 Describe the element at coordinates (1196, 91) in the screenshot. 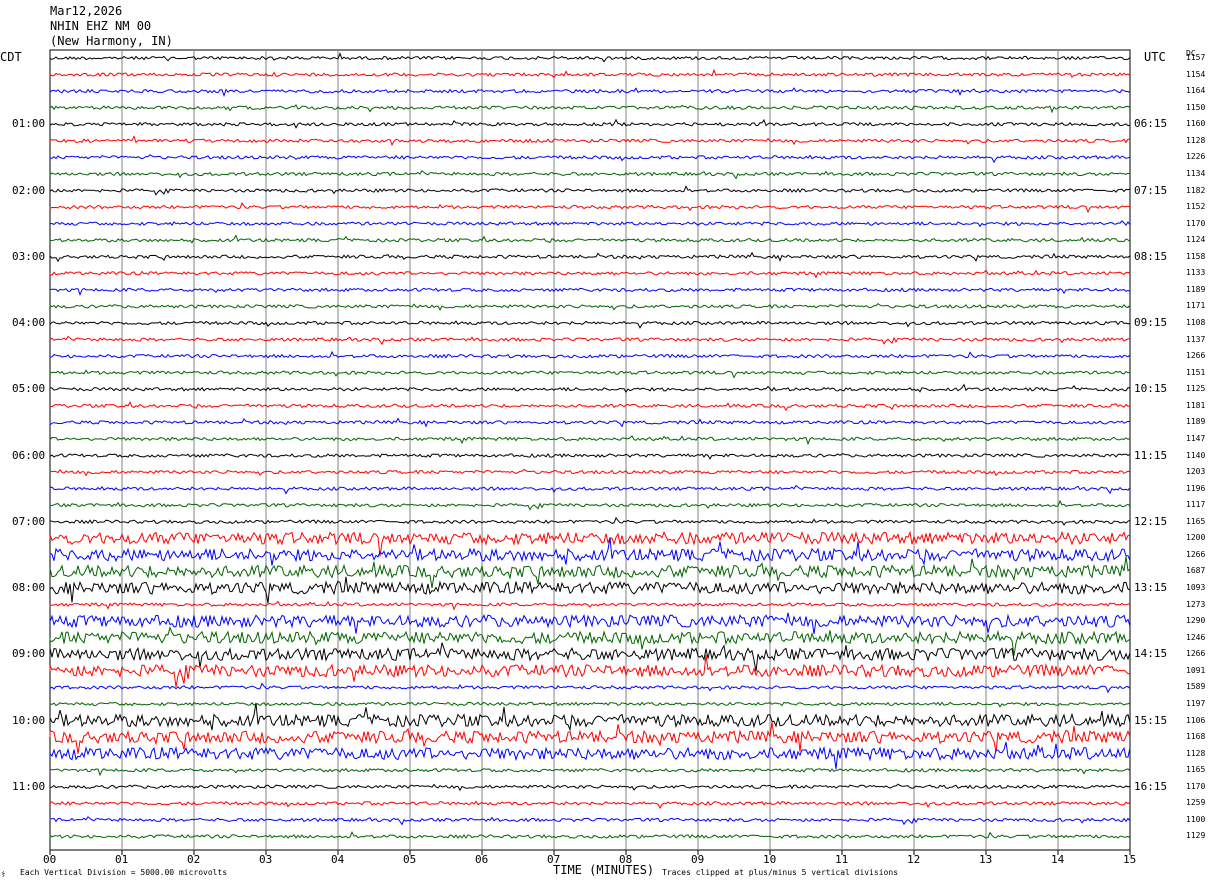

I see `dc-value: 1164` at that location.